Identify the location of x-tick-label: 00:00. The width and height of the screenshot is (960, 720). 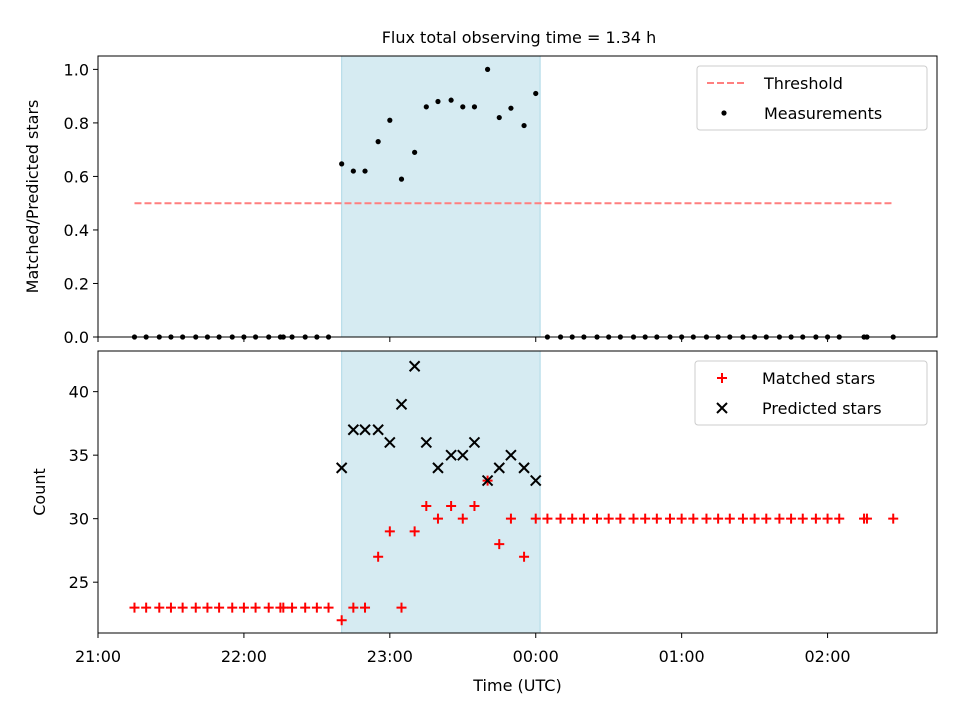
(536, 656).